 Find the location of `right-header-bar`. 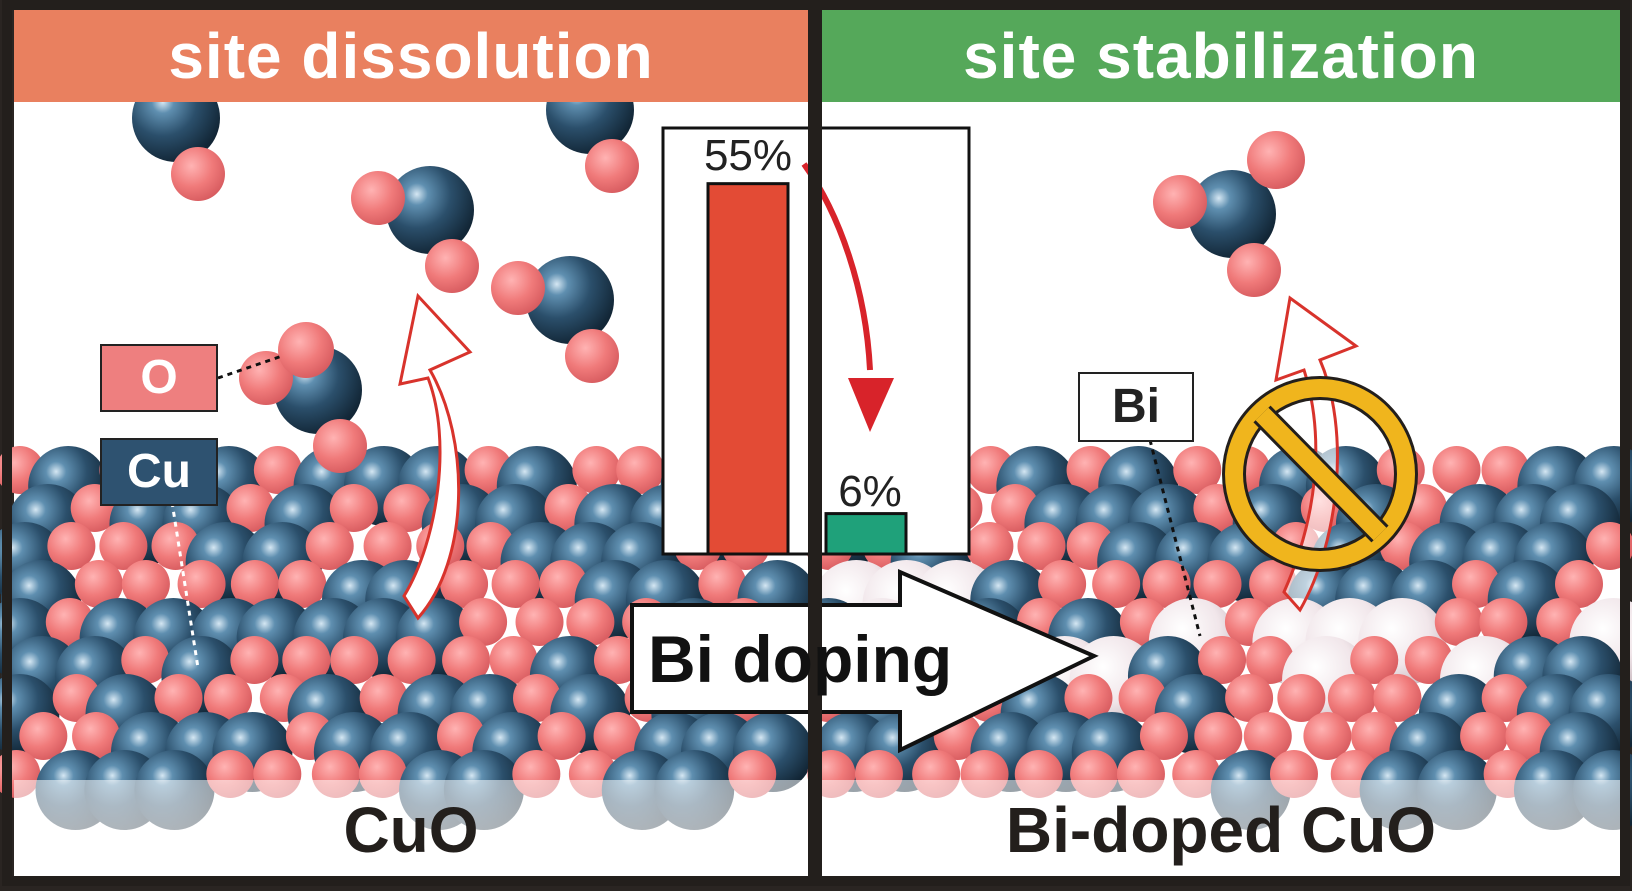

right-header-bar is located at coordinates (1221, 56).